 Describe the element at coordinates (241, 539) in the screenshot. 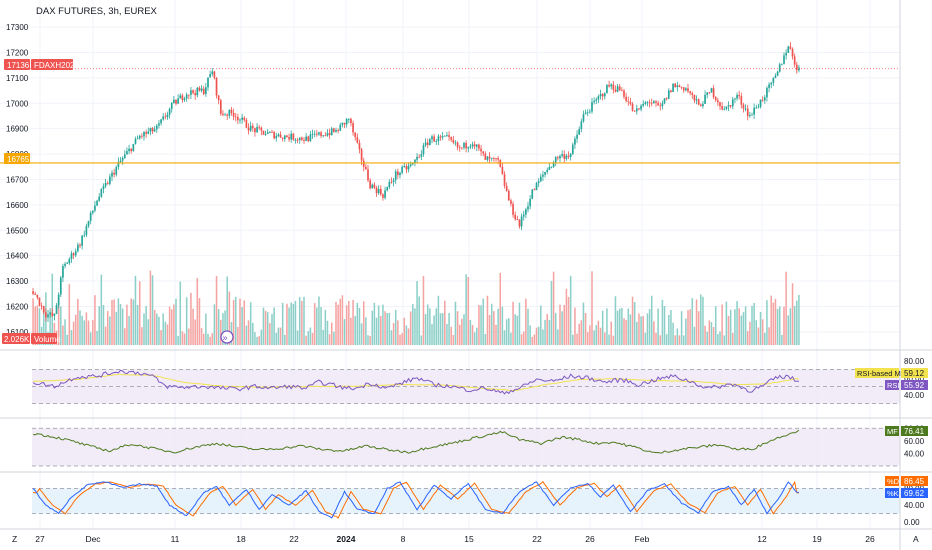

I see `x-tick-label: 18` at that location.